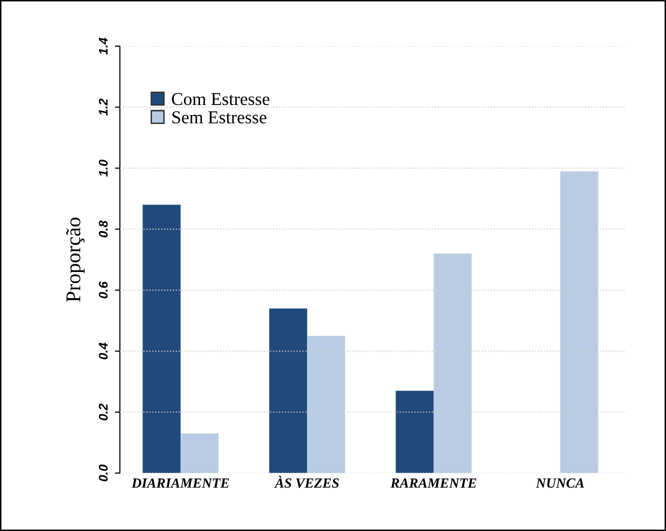 This screenshot has width=666, height=531. Describe the element at coordinates (103, 412) in the screenshot. I see `y-tick-label: 0.2` at that location.